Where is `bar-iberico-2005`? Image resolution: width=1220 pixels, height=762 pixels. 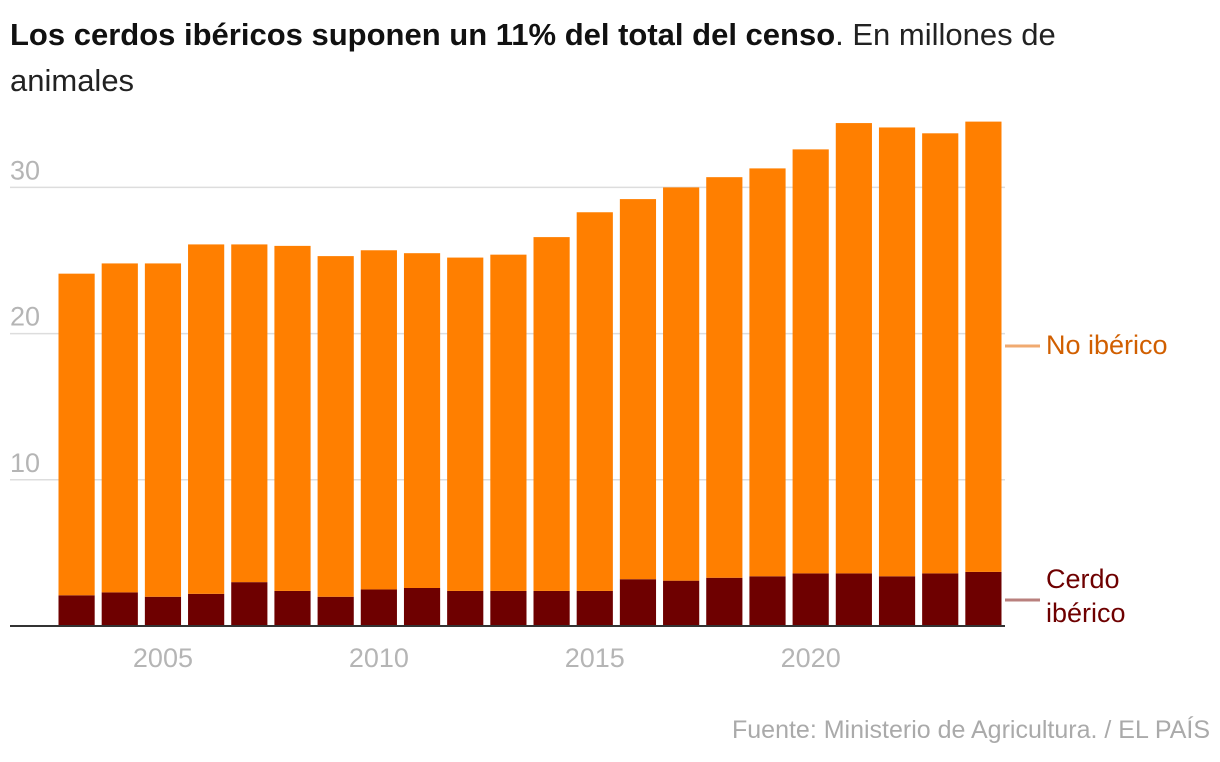
bar-iberico-2005 is located at coordinates (163, 611).